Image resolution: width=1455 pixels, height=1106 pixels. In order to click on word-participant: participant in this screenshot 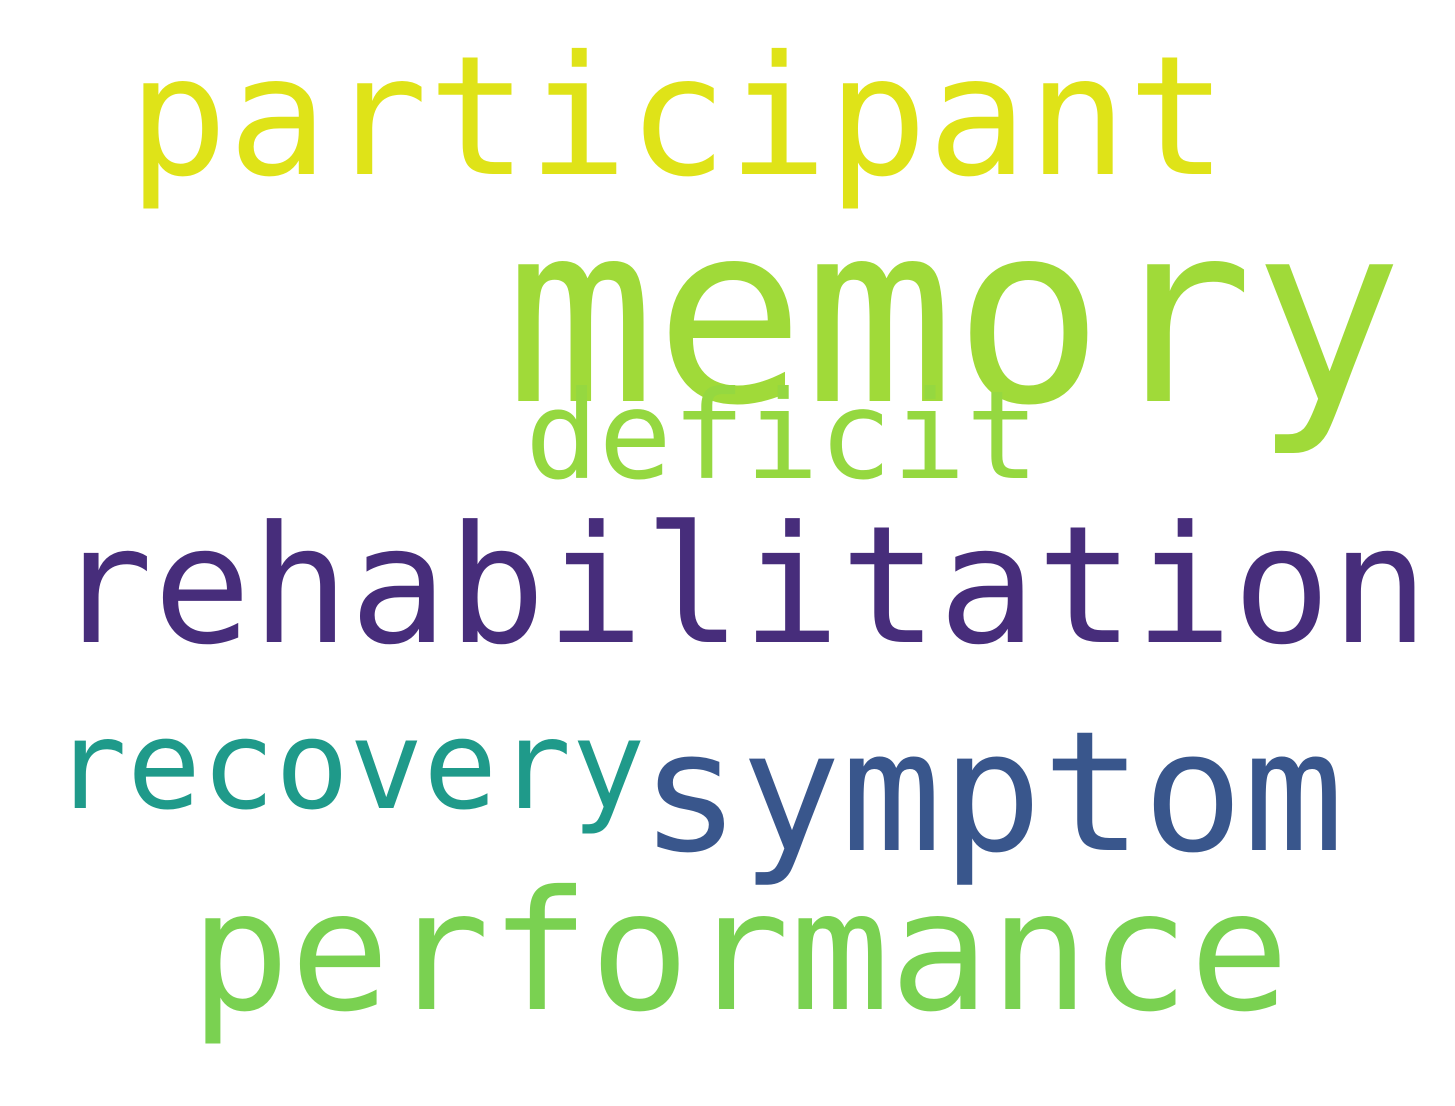, I will do `click(678, 117)`.